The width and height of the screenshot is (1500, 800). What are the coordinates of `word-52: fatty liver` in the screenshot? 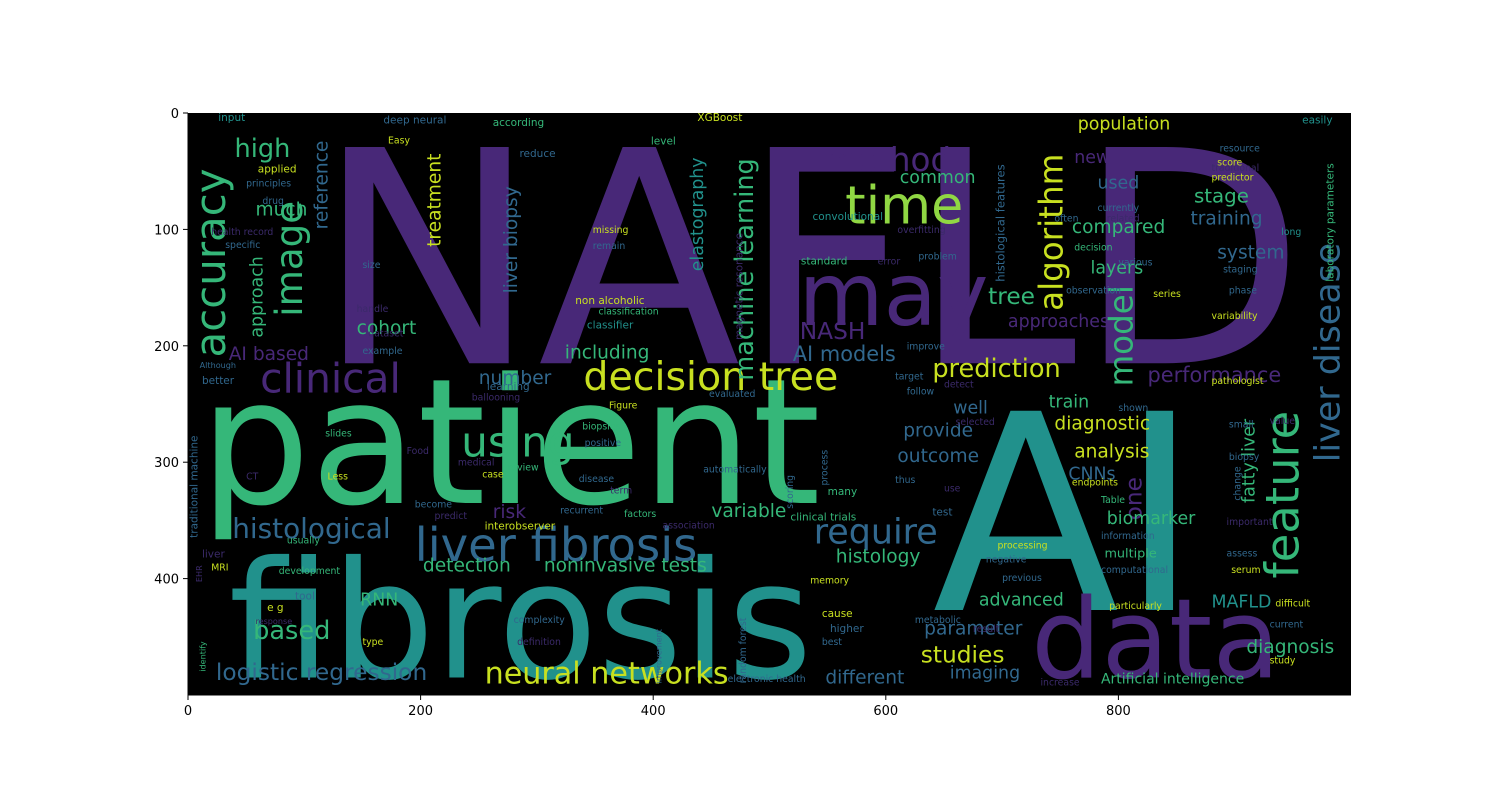 It's located at (1249, 460).